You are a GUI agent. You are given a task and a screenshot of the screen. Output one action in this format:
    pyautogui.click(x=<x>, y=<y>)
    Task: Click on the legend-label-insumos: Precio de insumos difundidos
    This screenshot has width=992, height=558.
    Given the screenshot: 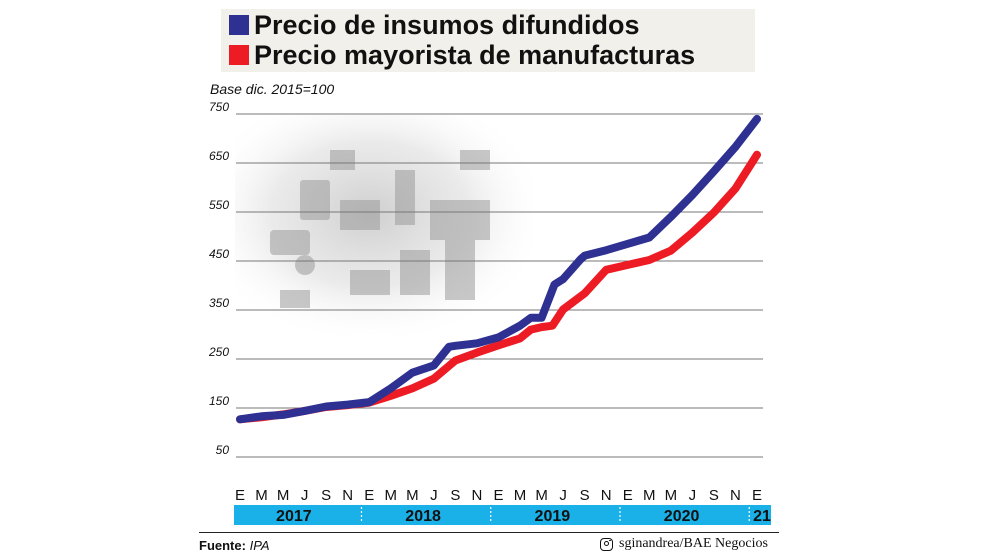 What is the action you would take?
    pyautogui.click(x=447, y=25)
    